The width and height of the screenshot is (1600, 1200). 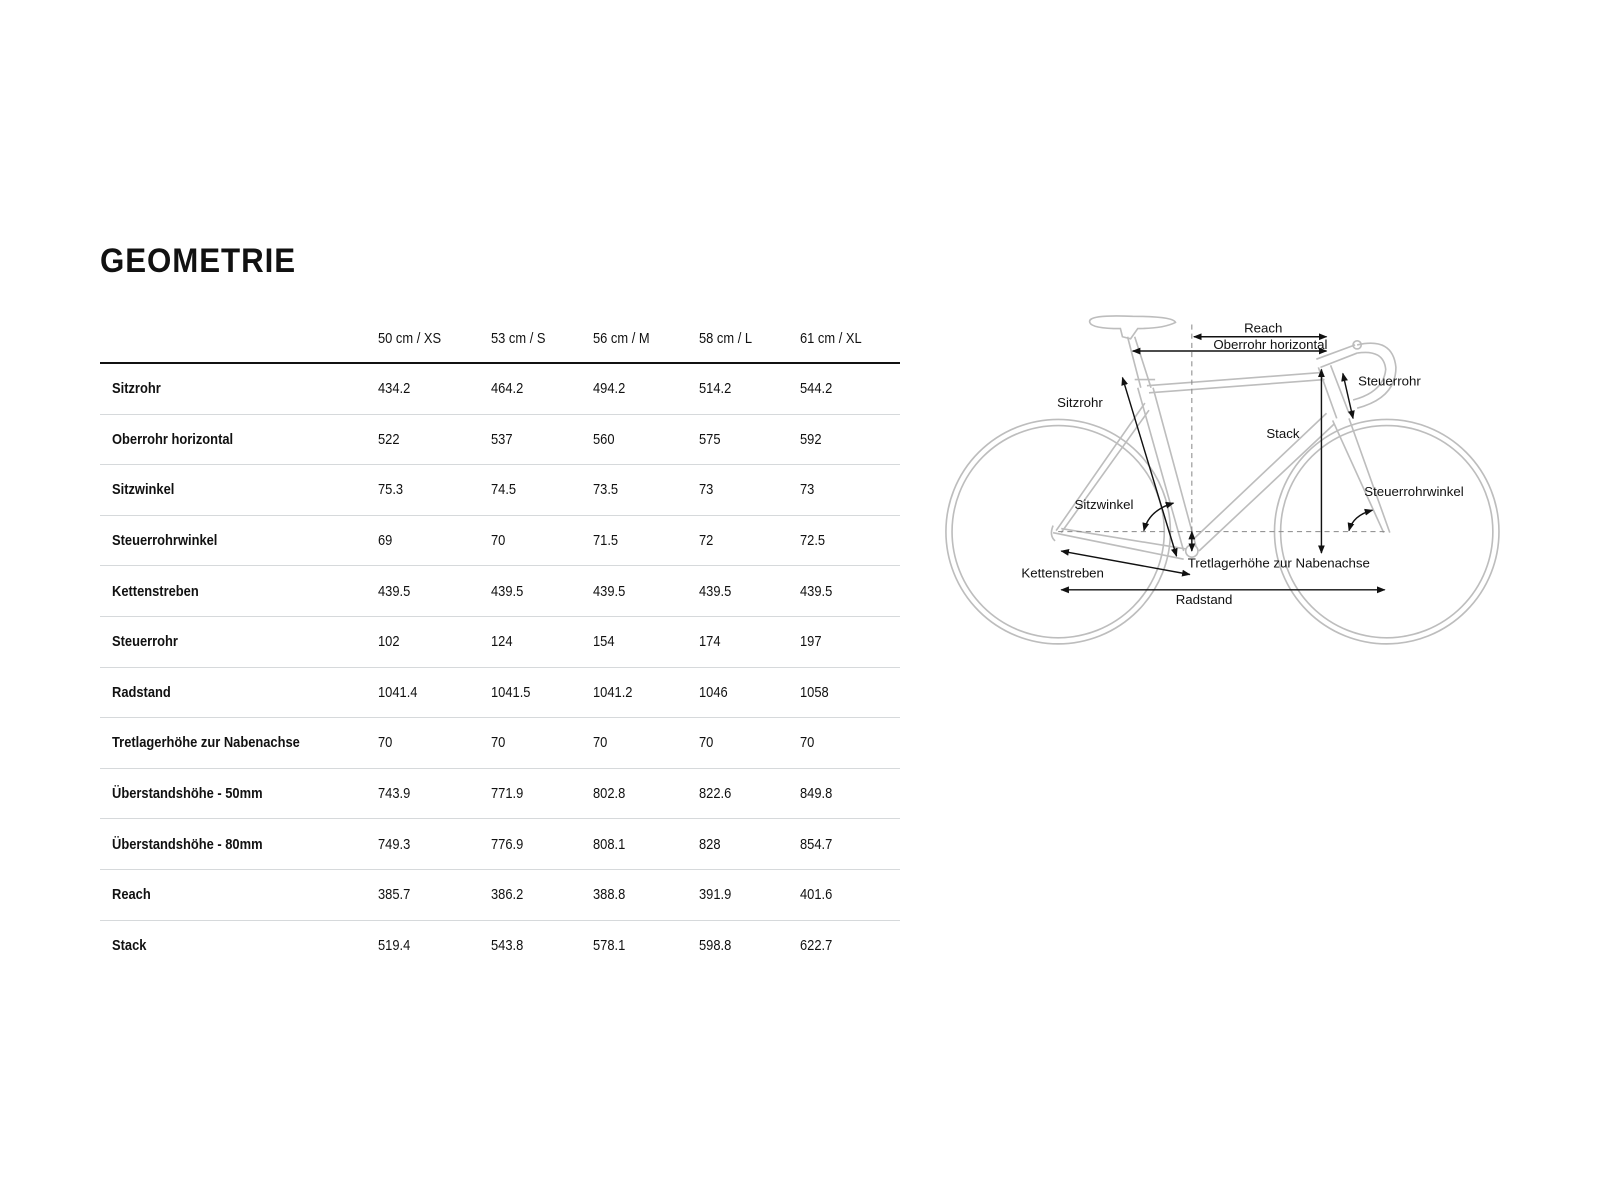 I want to click on table-cell: 514.2, so click(x=749, y=389).